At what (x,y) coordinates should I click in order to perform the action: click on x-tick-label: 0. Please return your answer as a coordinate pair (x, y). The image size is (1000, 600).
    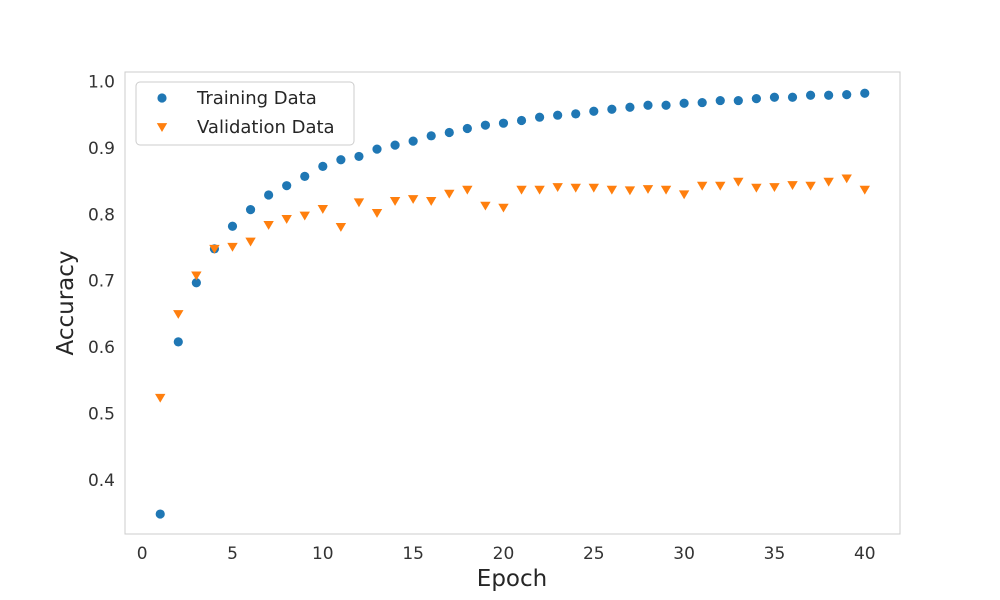
    Looking at the image, I should click on (142, 554).